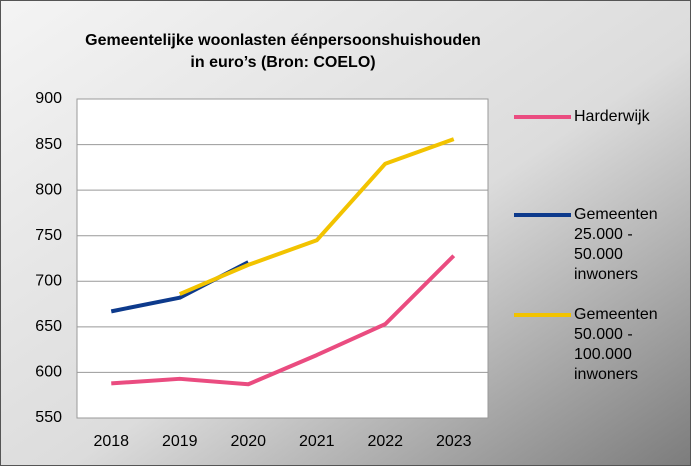  I want to click on chart-title: in euro’s (Bron: COELO), so click(282, 62).